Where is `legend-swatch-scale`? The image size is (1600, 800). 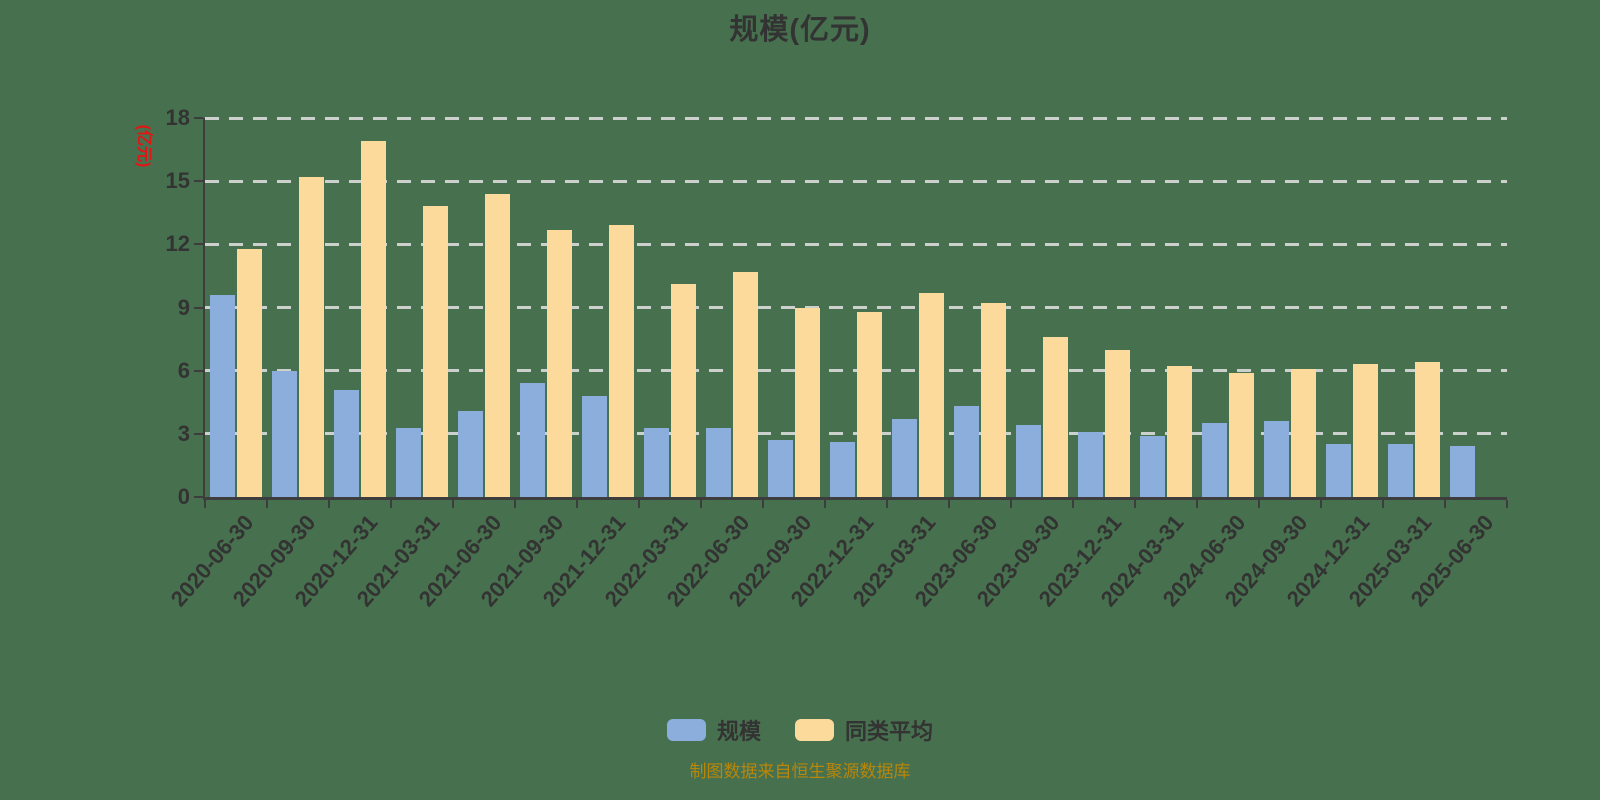 legend-swatch-scale is located at coordinates (686, 730).